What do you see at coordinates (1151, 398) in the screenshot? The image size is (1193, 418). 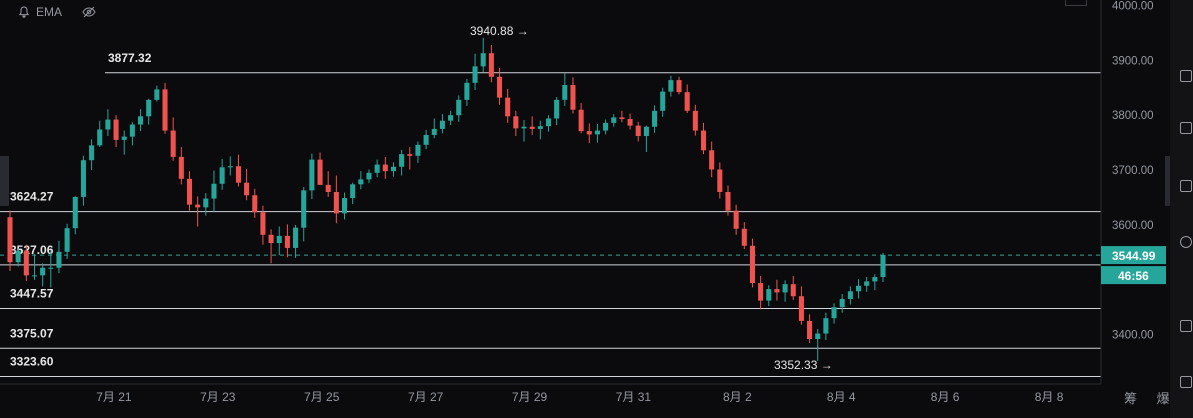 I see `bottom-right-labels: 筹 爆` at bounding box center [1151, 398].